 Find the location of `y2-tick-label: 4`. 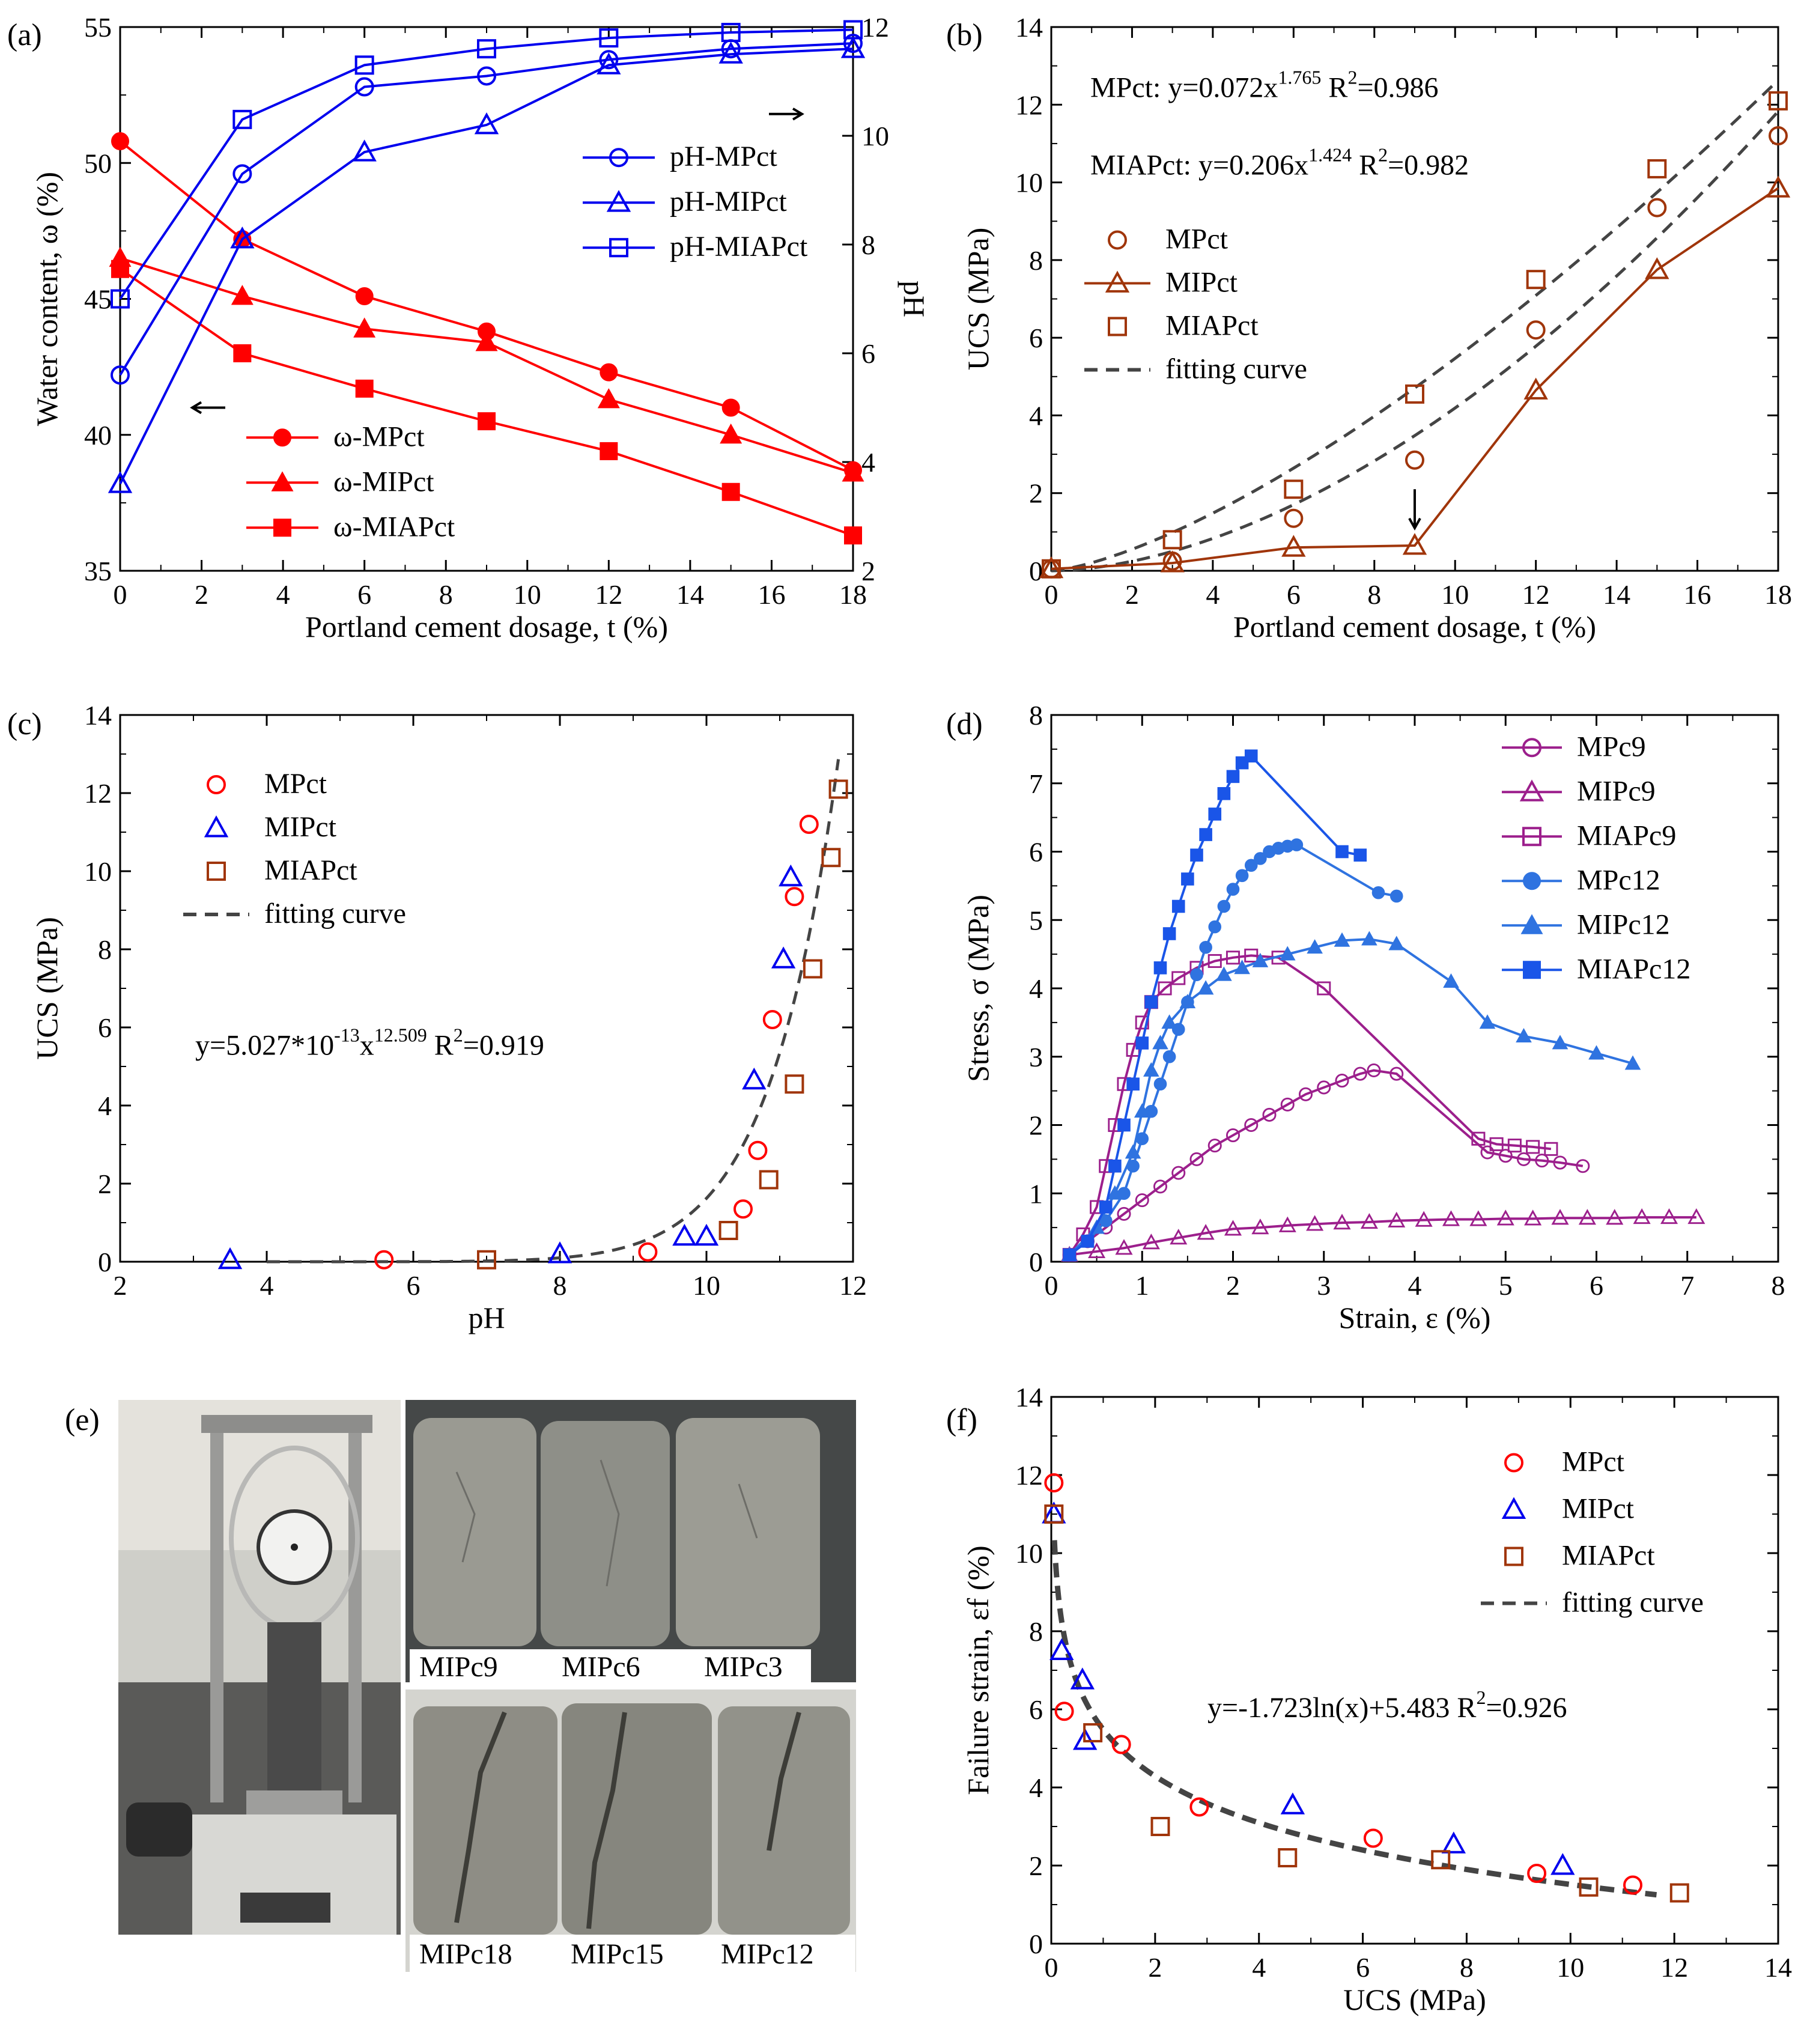

y2-tick-label: 4 is located at coordinates (868, 462).